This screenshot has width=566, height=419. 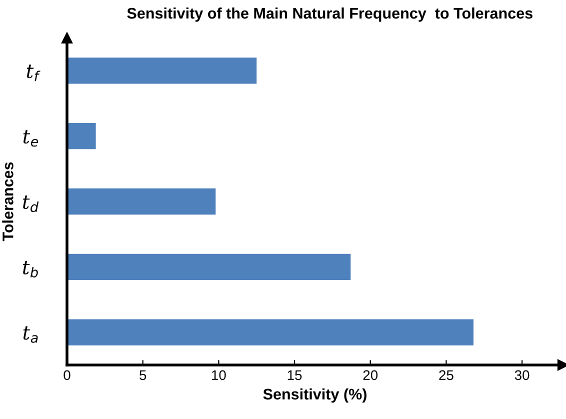 What do you see at coordinates (30, 138) in the screenshot?
I see `y-tick-label: t$_{e}$` at bounding box center [30, 138].